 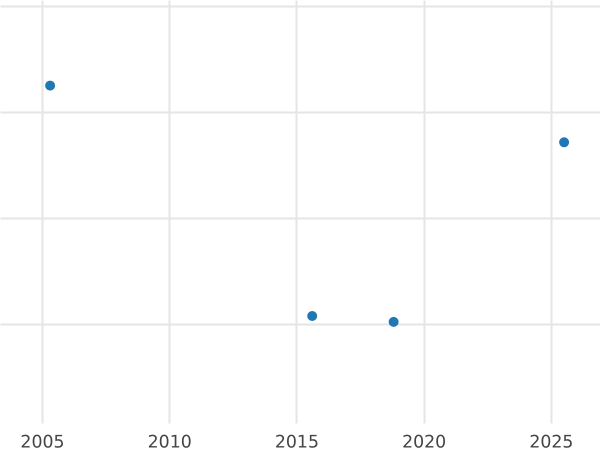 What do you see at coordinates (42, 441) in the screenshot?
I see `x-tick-label: 2005` at bounding box center [42, 441].